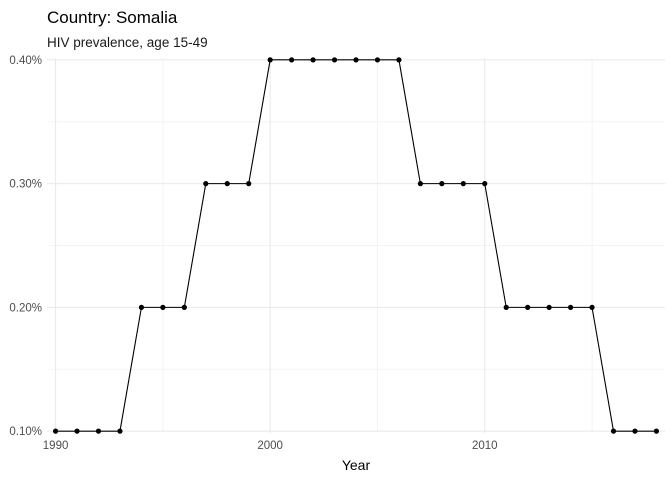  Describe the element at coordinates (56, 446) in the screenshot. I see `x-tick-label: 1990` at that location.